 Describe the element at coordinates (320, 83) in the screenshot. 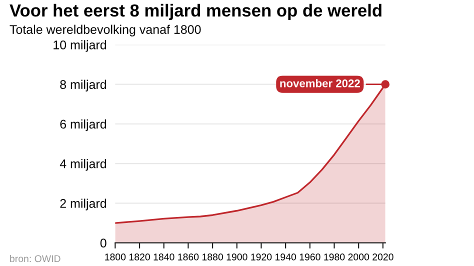

I see `annotation: november 2022` at that location.